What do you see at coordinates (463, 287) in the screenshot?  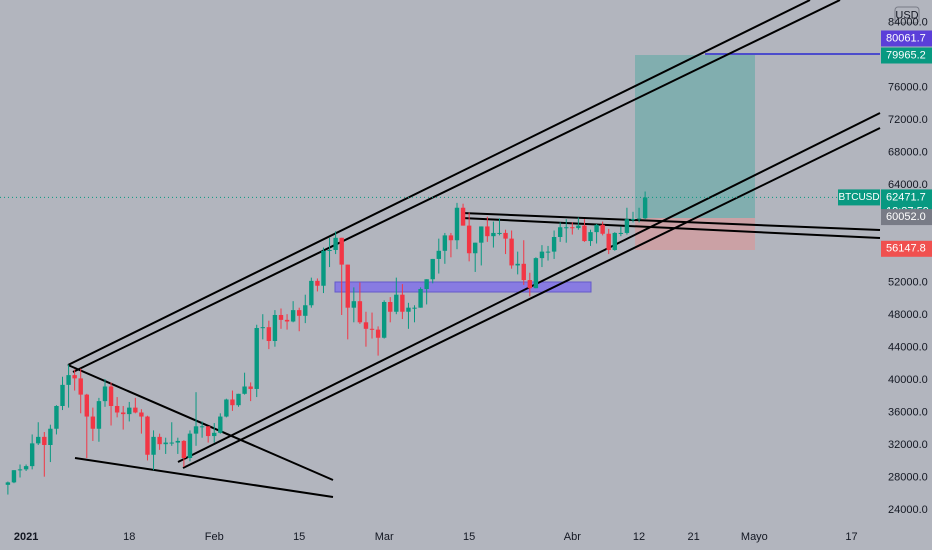 I see `support-zone` at bounding box center [463, 287].